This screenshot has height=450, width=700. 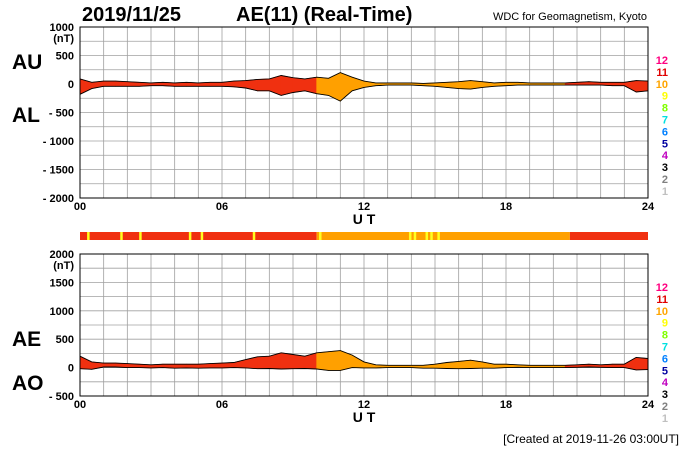 I want to click on panel2-ytick-label: 2000, so click(x=62, y=255).